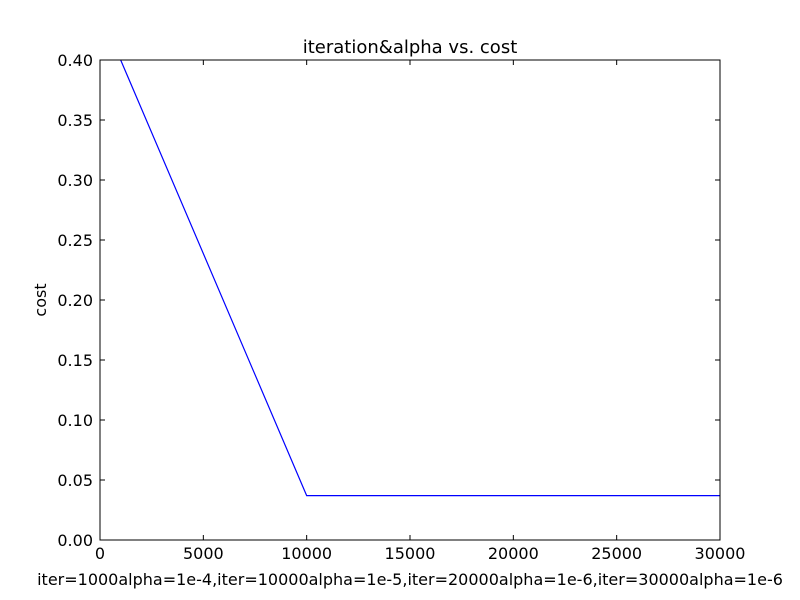 The height and width of the screenshot is (600, 800). I want to click on y-tick-label: 0.10, so click(75, 420).